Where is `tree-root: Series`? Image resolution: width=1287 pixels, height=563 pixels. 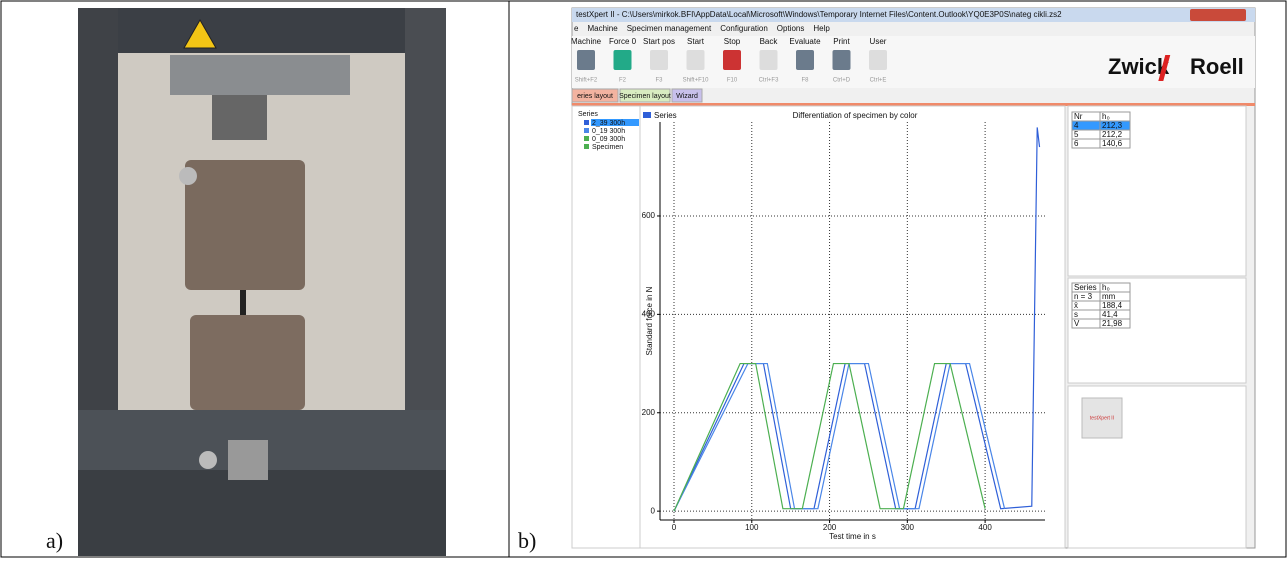 tree-root: Series is located at coordinates (588, 114).